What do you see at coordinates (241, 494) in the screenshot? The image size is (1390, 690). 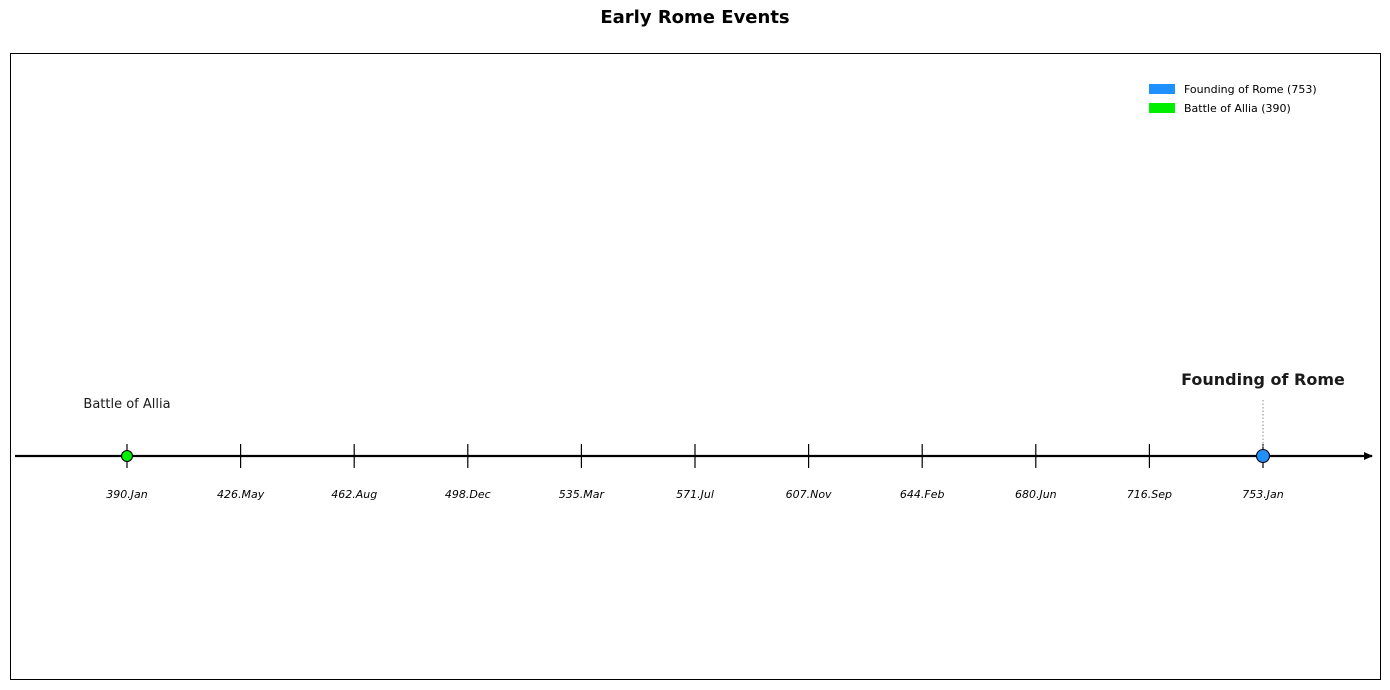 I see `tick-label: 426.May` at bounding box center [241, 494].